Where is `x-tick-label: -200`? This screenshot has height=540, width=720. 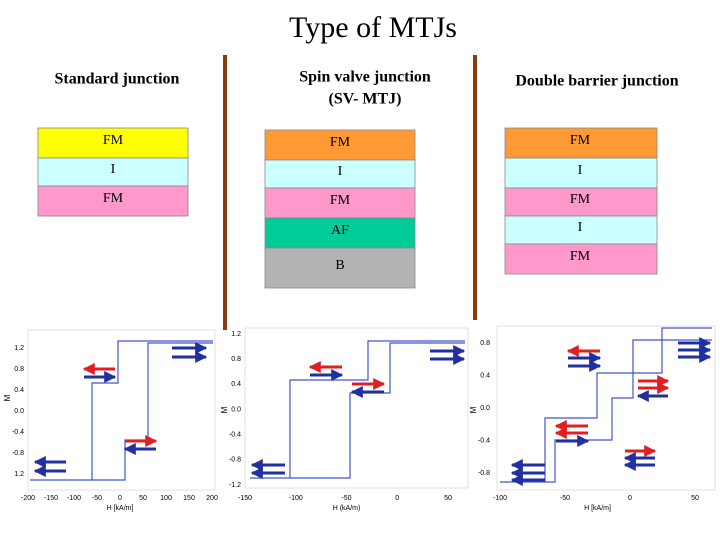 x-tick-label: -200 is located at coordinates (28, 498).